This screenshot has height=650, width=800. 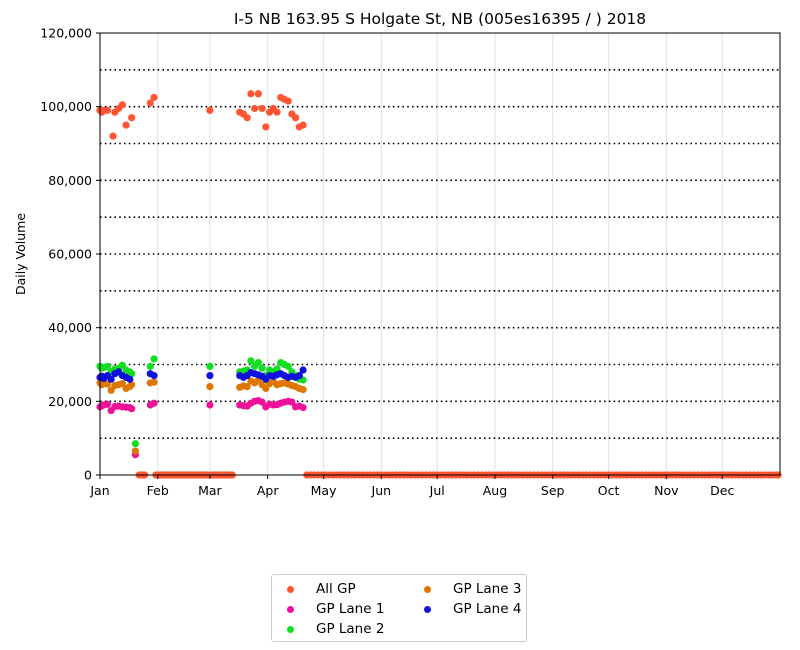 What do you see at coordinates (609, 490) in the screenshot?
I see `x-tick-label: Oct` at bounding box center [609, 490].